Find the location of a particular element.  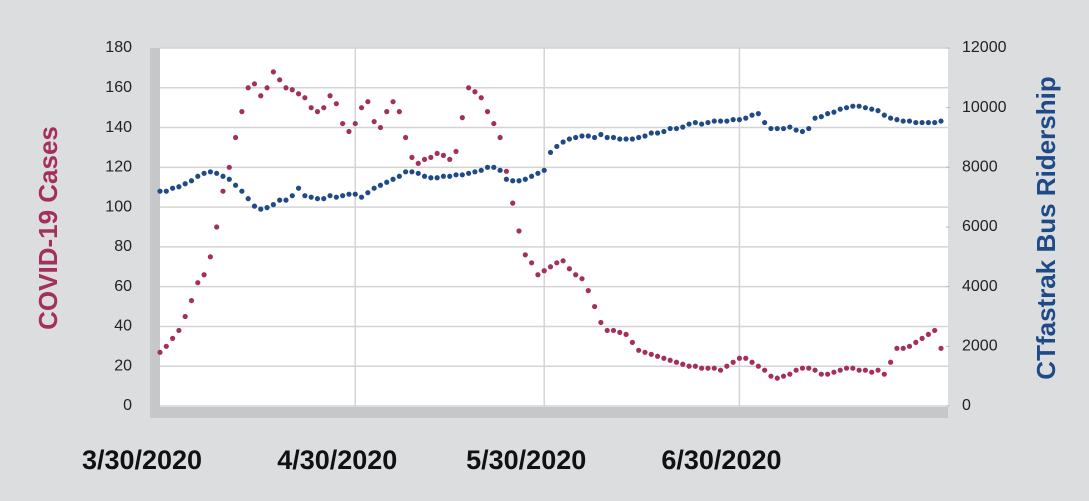

x-tick-label: 5/30/2020 is located at coordinates (526, 460).